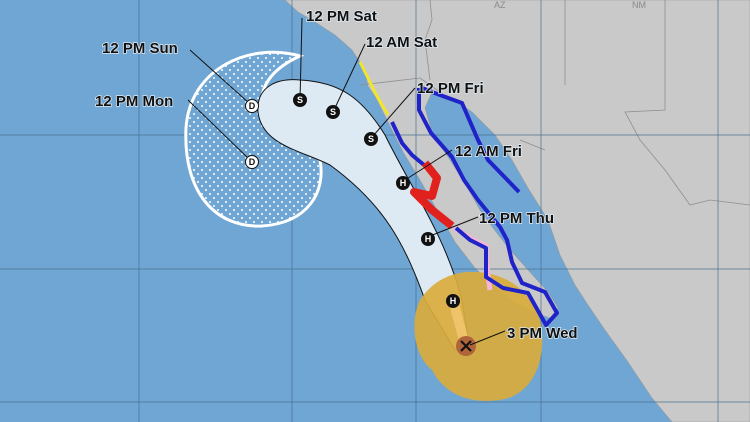  I want to click on marker-12am-fri: H, so click(403, 183).